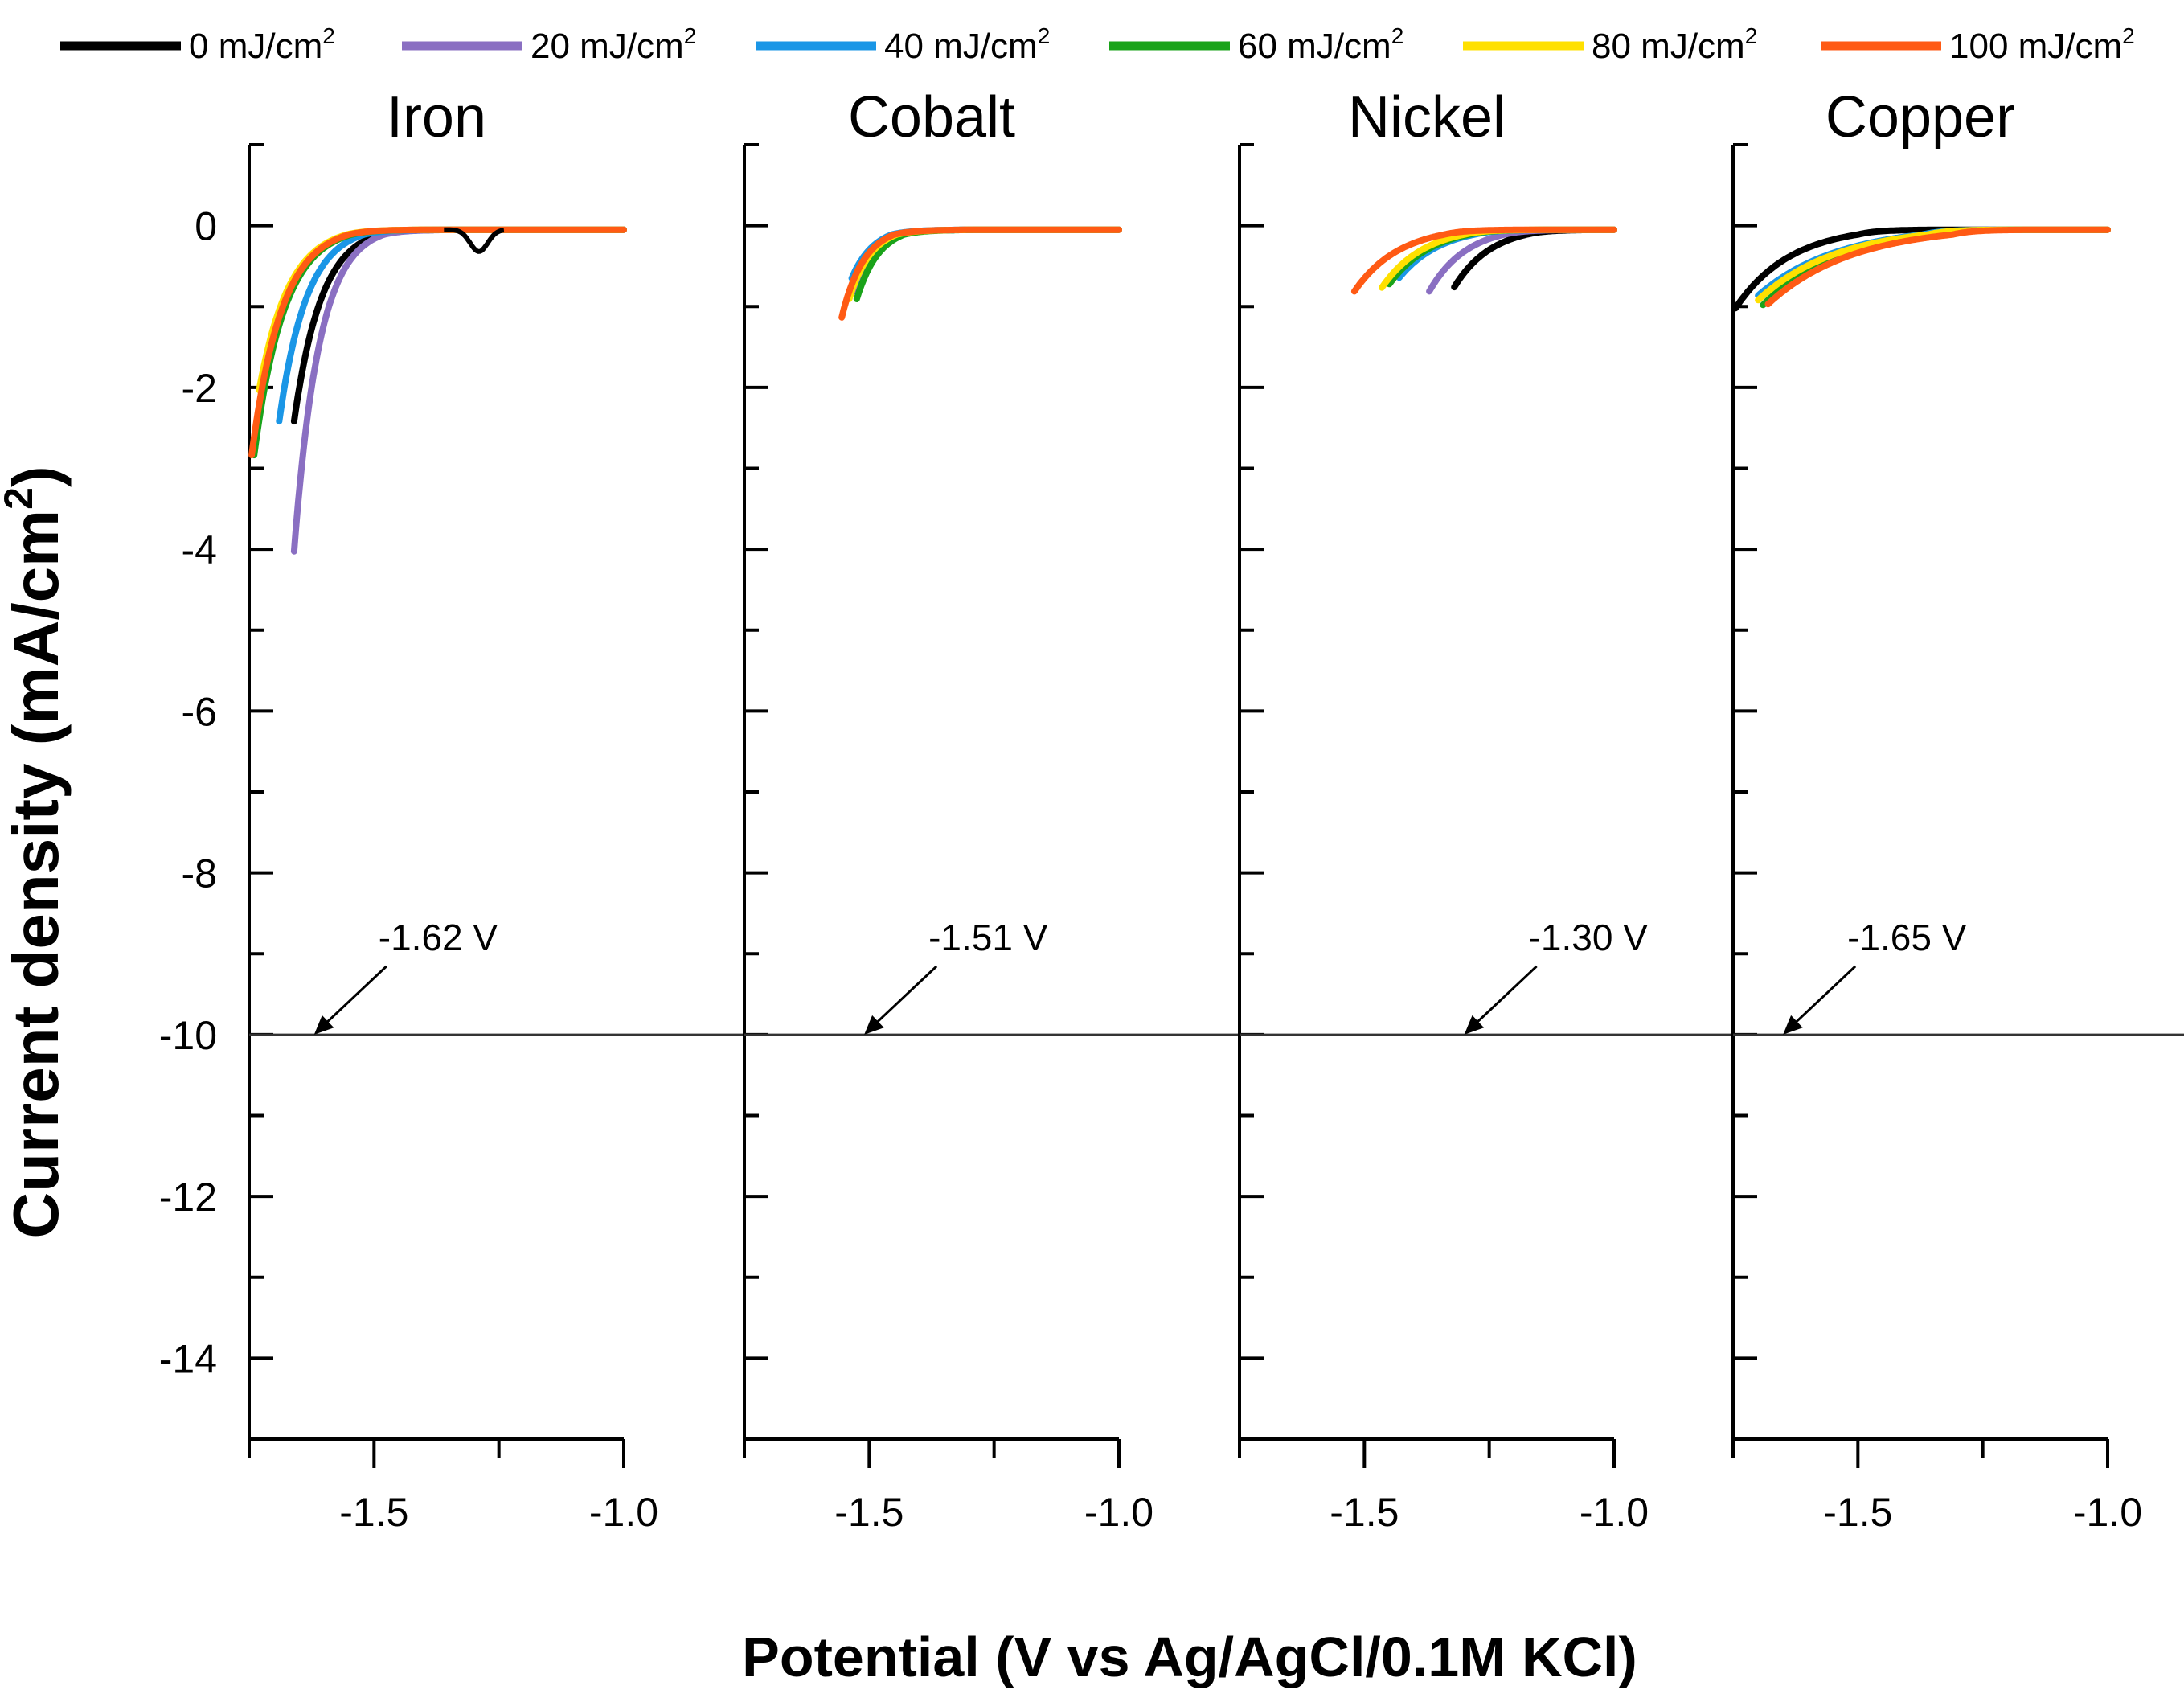 This screenshot has width=2184, height=1702. I want to click on y-tick-label: -12, so click(188, 1197).